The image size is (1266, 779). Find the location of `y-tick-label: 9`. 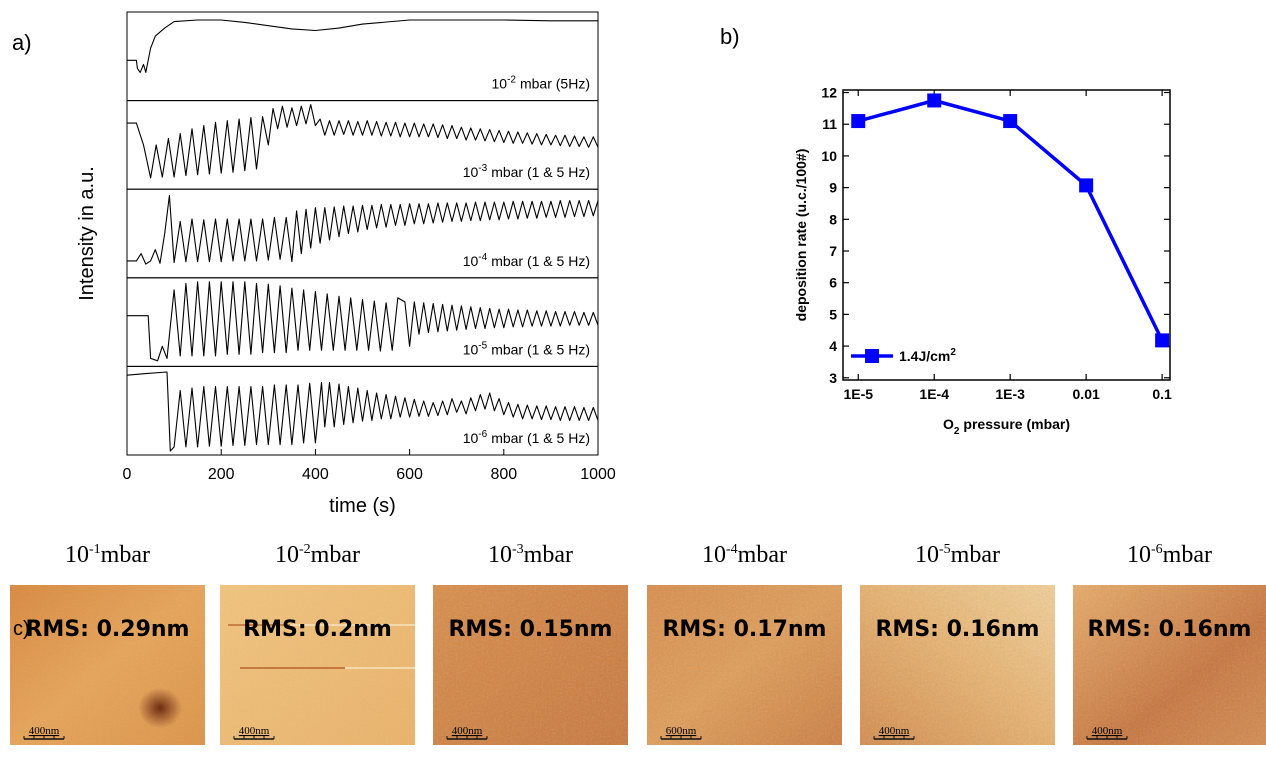

y-tick-label: 9 is located at coordinates (833, 188).